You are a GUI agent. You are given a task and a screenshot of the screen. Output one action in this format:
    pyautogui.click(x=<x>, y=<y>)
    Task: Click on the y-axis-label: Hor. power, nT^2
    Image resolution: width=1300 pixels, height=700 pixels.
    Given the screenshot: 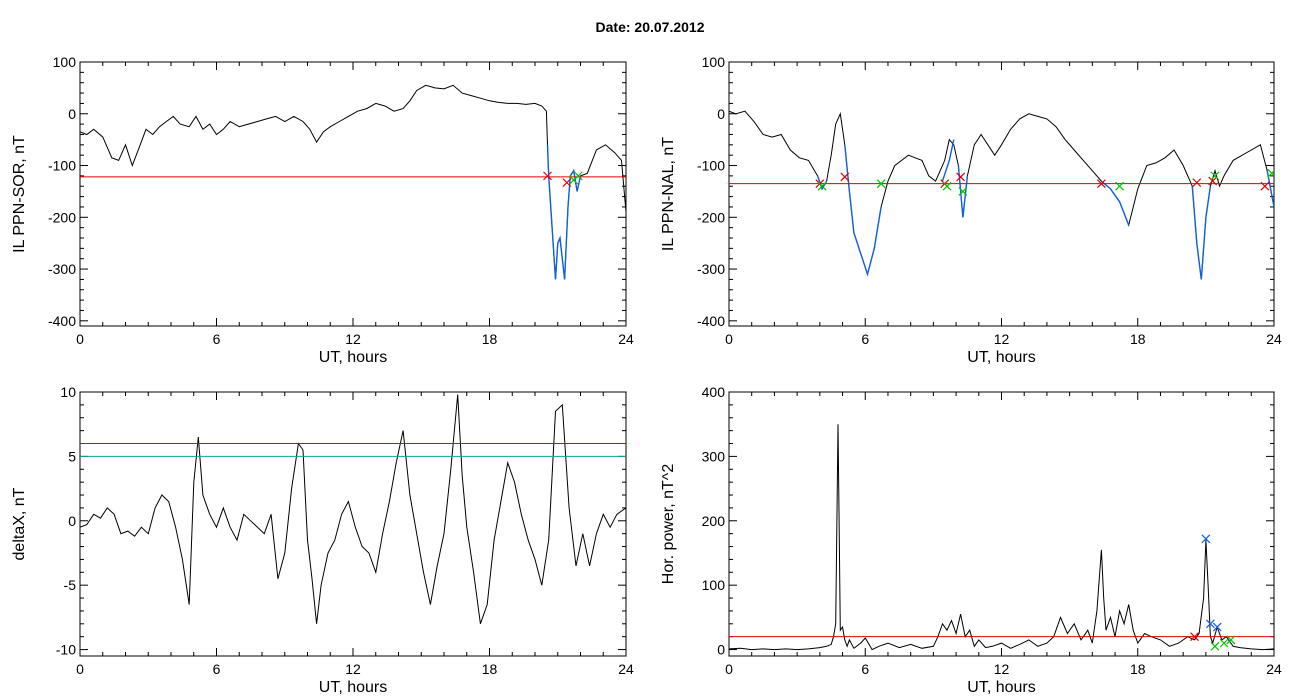 What is the action you would take?
    pyautogui.click(x=668, y=524)
    